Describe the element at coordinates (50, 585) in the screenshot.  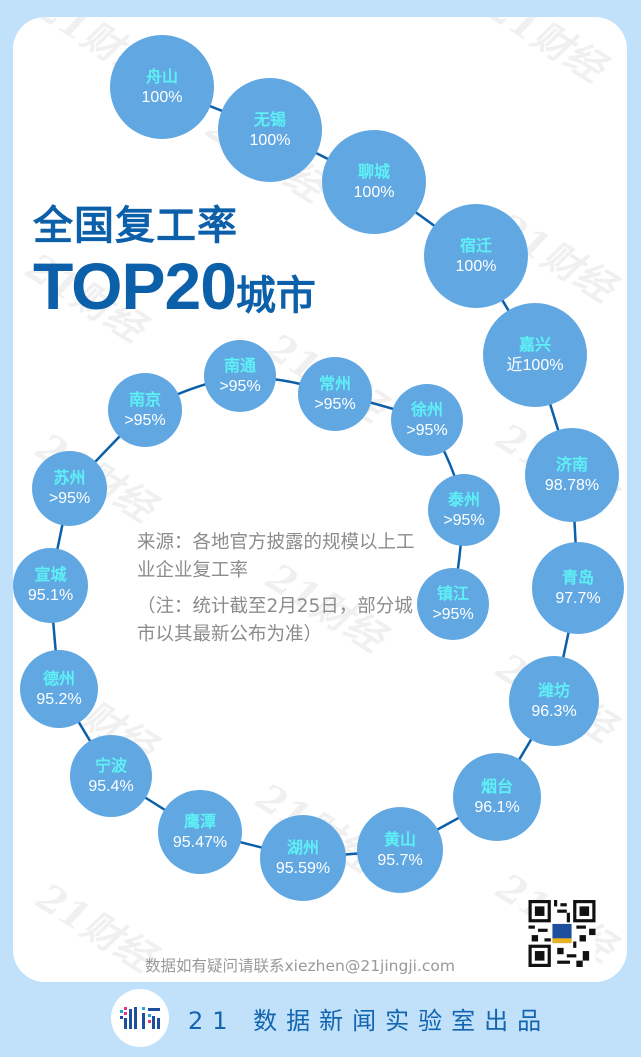
I see `bubble-xuancheng: 宣城 95.1%` at that location.